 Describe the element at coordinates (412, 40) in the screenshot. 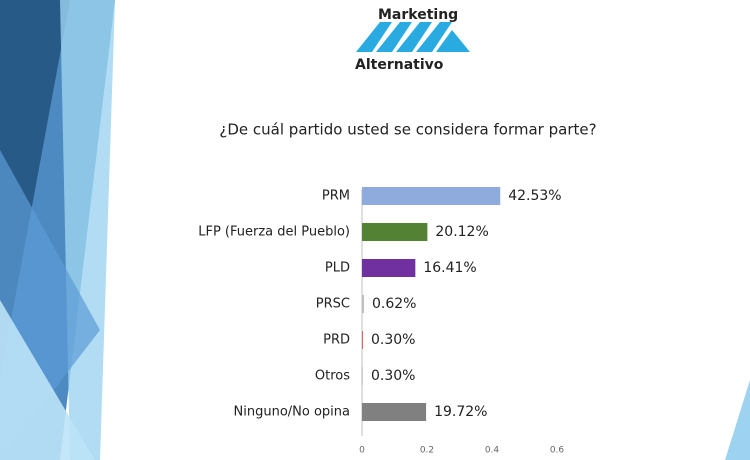

I see `logo: Marketing Alternativo` at that location.